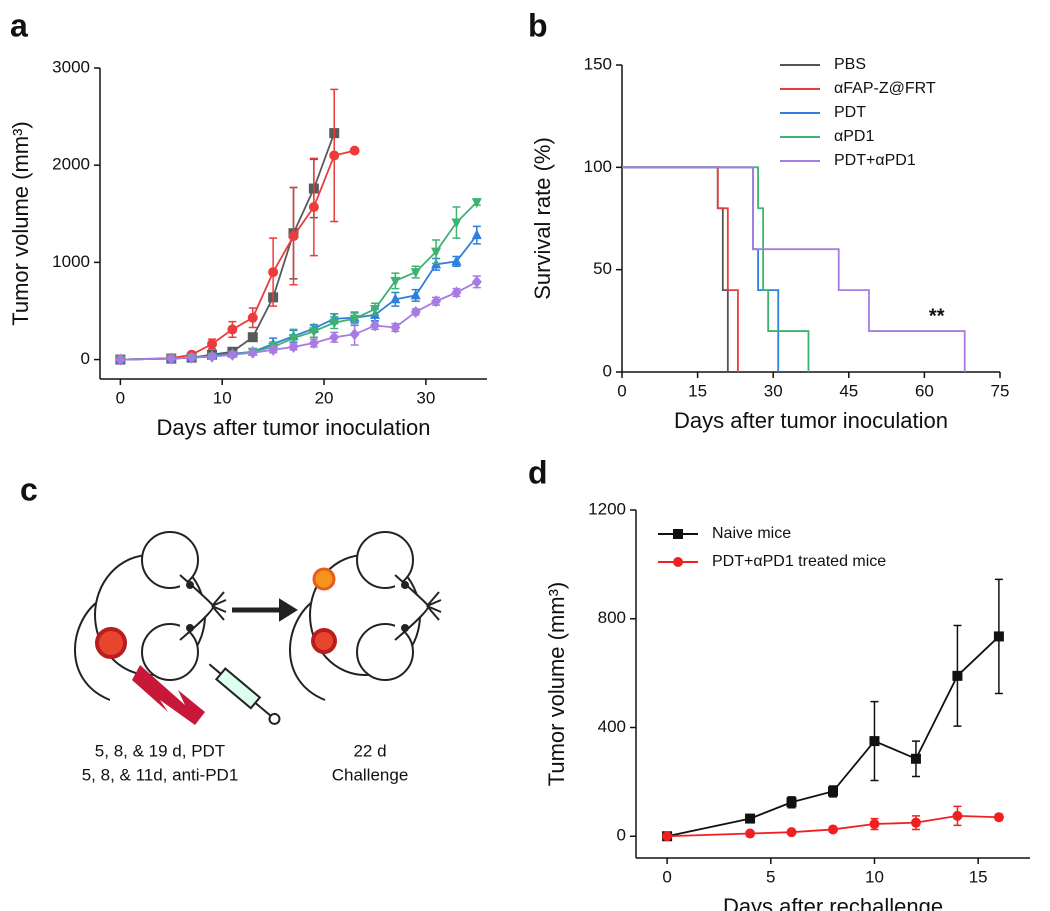  Describe the element at coordinates (799, 561) in the screenshot. I see `legend-label: PDT+αPD1 treated mice` at that location.